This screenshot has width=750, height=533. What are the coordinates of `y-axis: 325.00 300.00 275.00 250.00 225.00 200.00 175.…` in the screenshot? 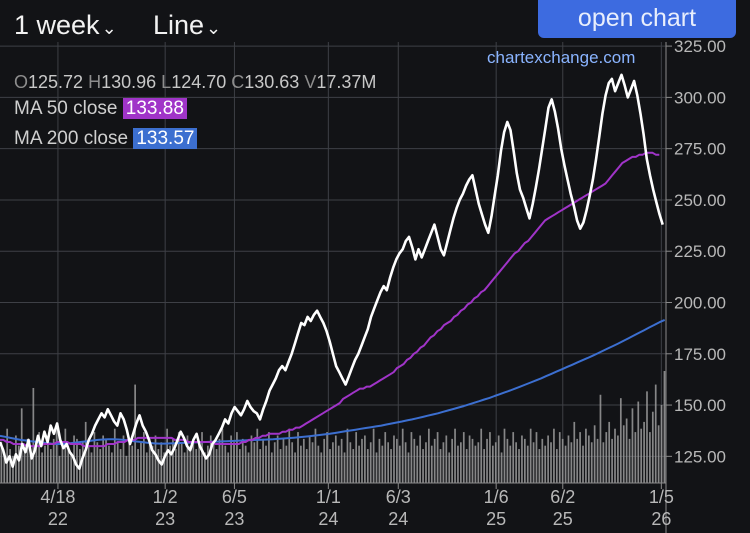 It's located at (696, 251).